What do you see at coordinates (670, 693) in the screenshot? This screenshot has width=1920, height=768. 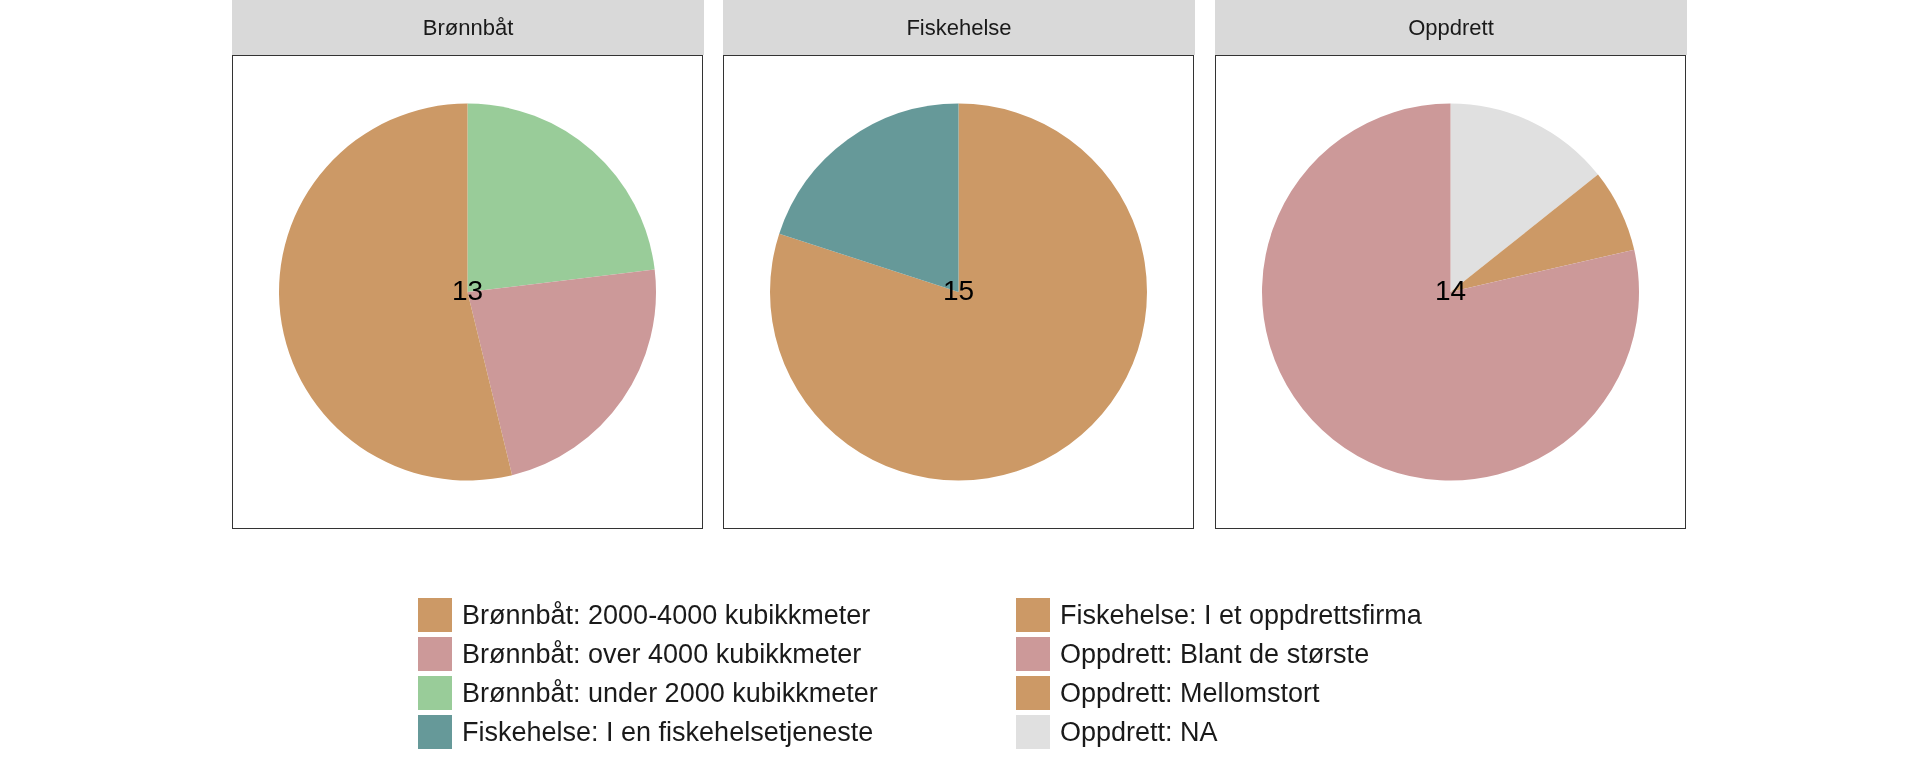 I see `legend-label: Brønnbåt: under 2000 kubikkmeter` at bounding box center [670, 693].